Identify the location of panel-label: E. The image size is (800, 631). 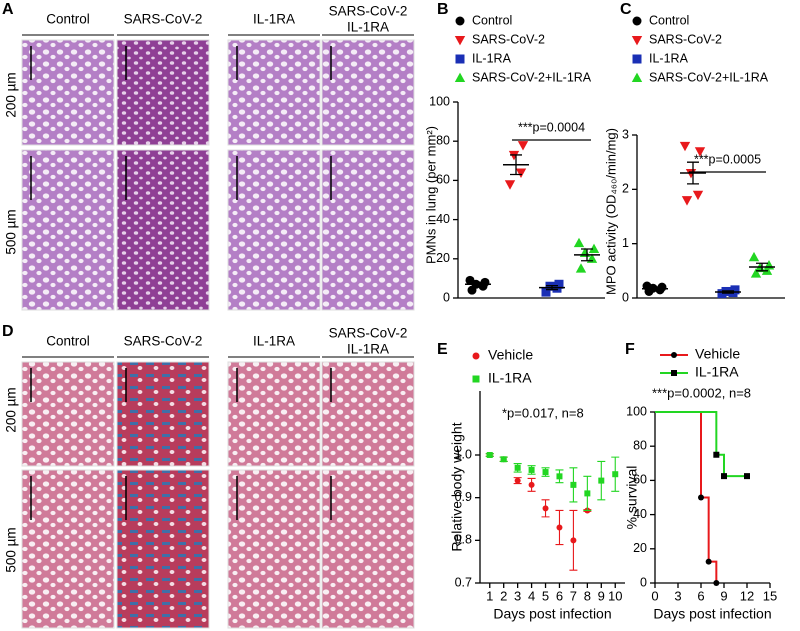
(442, 349).